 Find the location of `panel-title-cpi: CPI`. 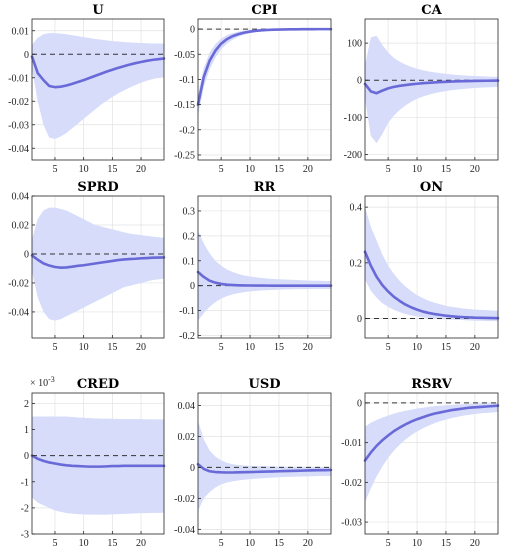

panel-title-cpi: CPI is located at coordinates (264, 10).